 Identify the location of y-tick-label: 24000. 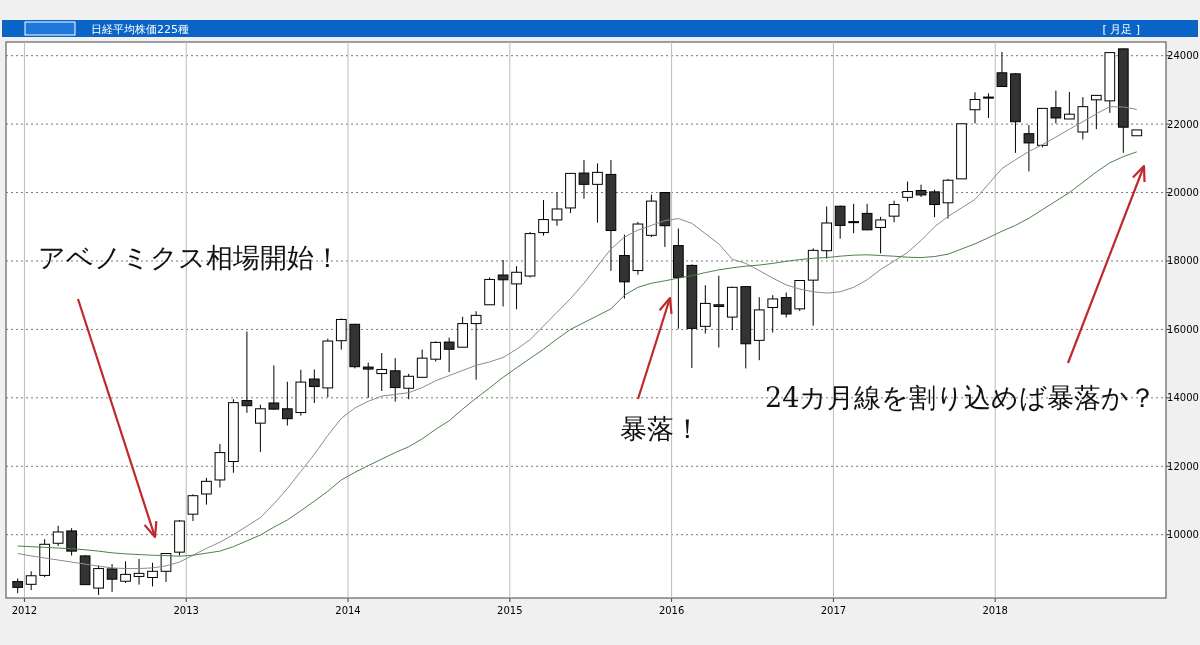
(1183, 56).